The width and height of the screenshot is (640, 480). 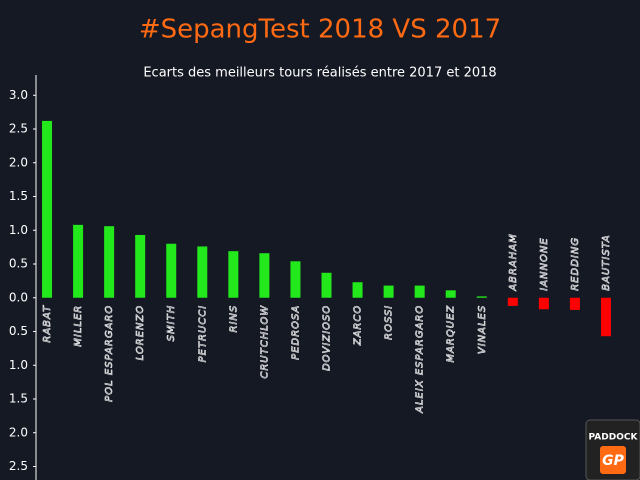 What do you see at coordinates (109, 353) in the screenshot?
I see `x-tick-label: POL ESPARGARO` at bounding box center [109, 353].